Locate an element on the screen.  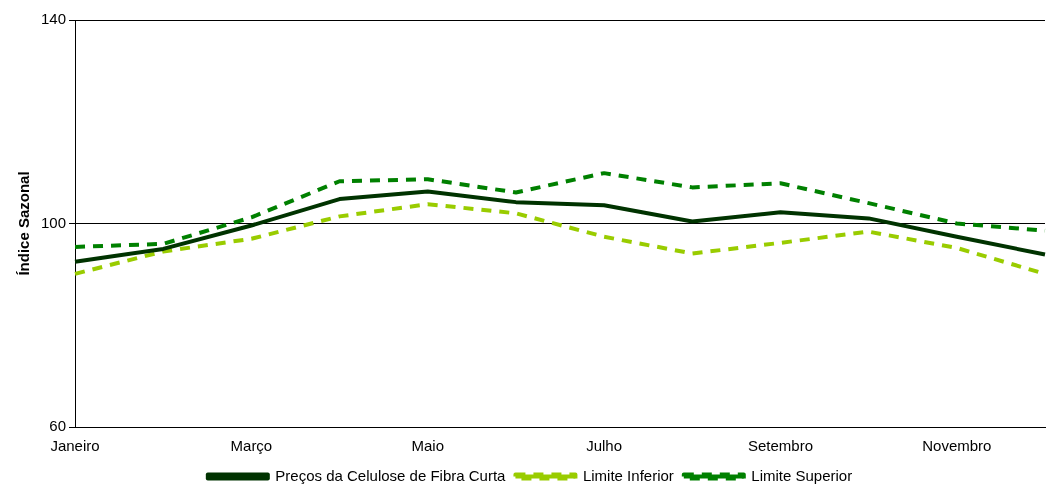
legend-label: Limite Superior is located at coordinates (802, 475).